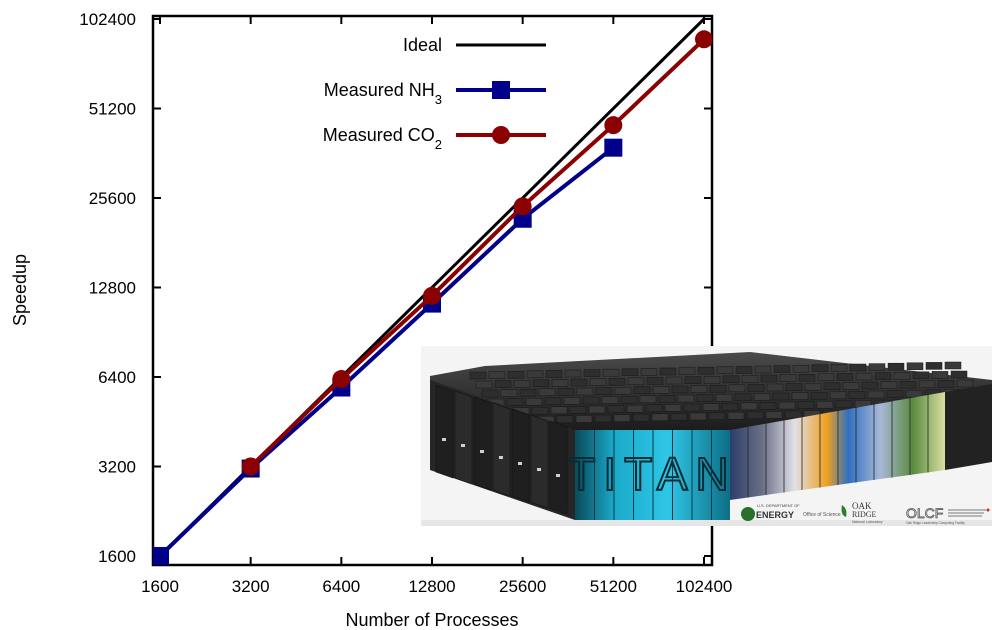 The width and height of the screenshot is (992, 630). What do you see at coordinates (383, 93) in the screenshot?
I see `legend-label: Measured NH3` at bounding box center [383, 93].